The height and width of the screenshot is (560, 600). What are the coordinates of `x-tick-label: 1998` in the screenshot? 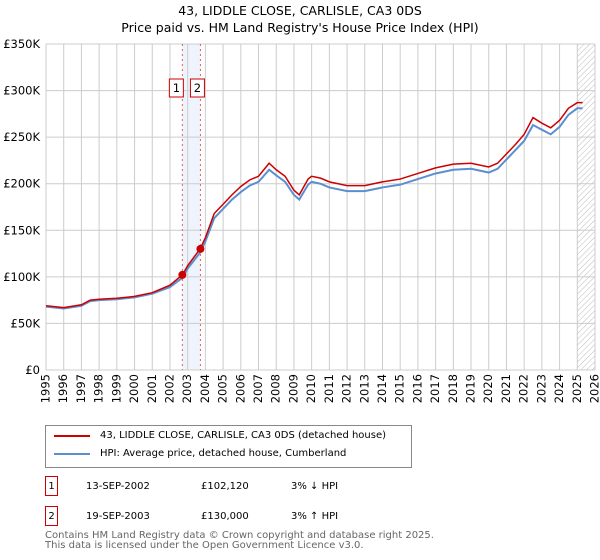 It's located at (99, 388).